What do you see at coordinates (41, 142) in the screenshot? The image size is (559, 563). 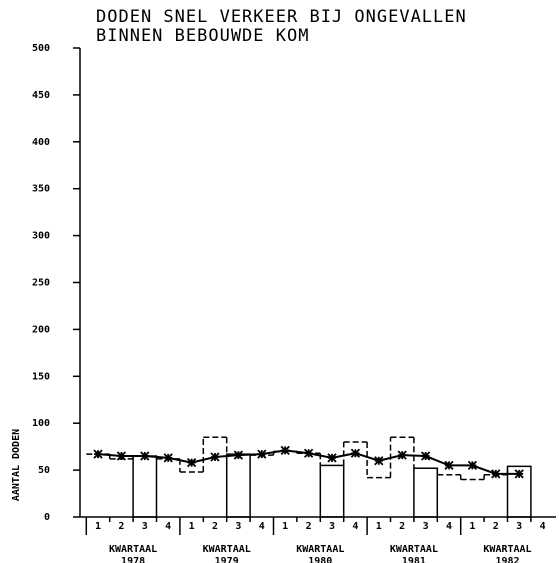 I see `y-tick-label: 400` at bounding box center [41, 142].